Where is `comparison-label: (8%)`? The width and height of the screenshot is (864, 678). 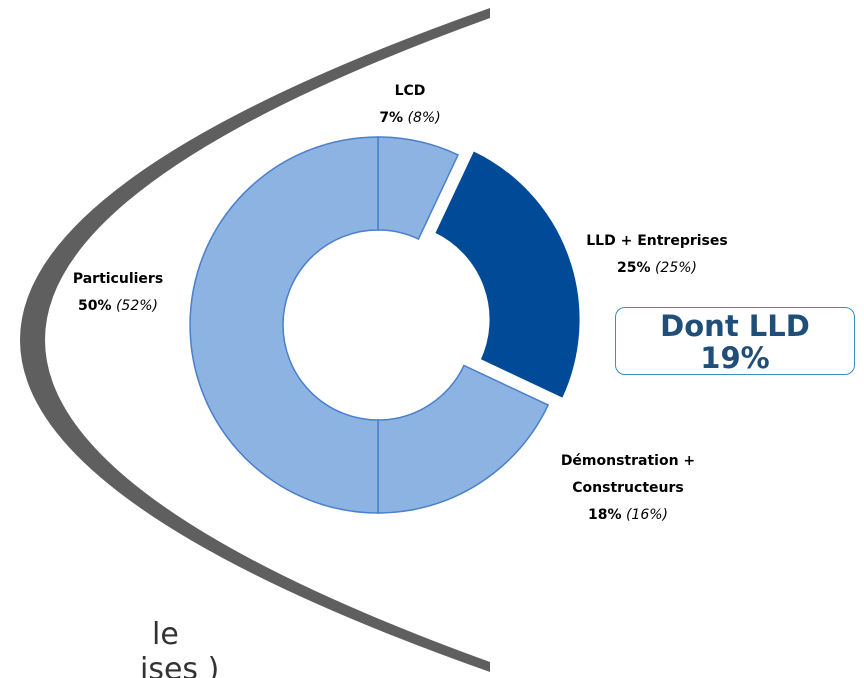 comparison-label: (8%) is located at coordinates (424, 118).